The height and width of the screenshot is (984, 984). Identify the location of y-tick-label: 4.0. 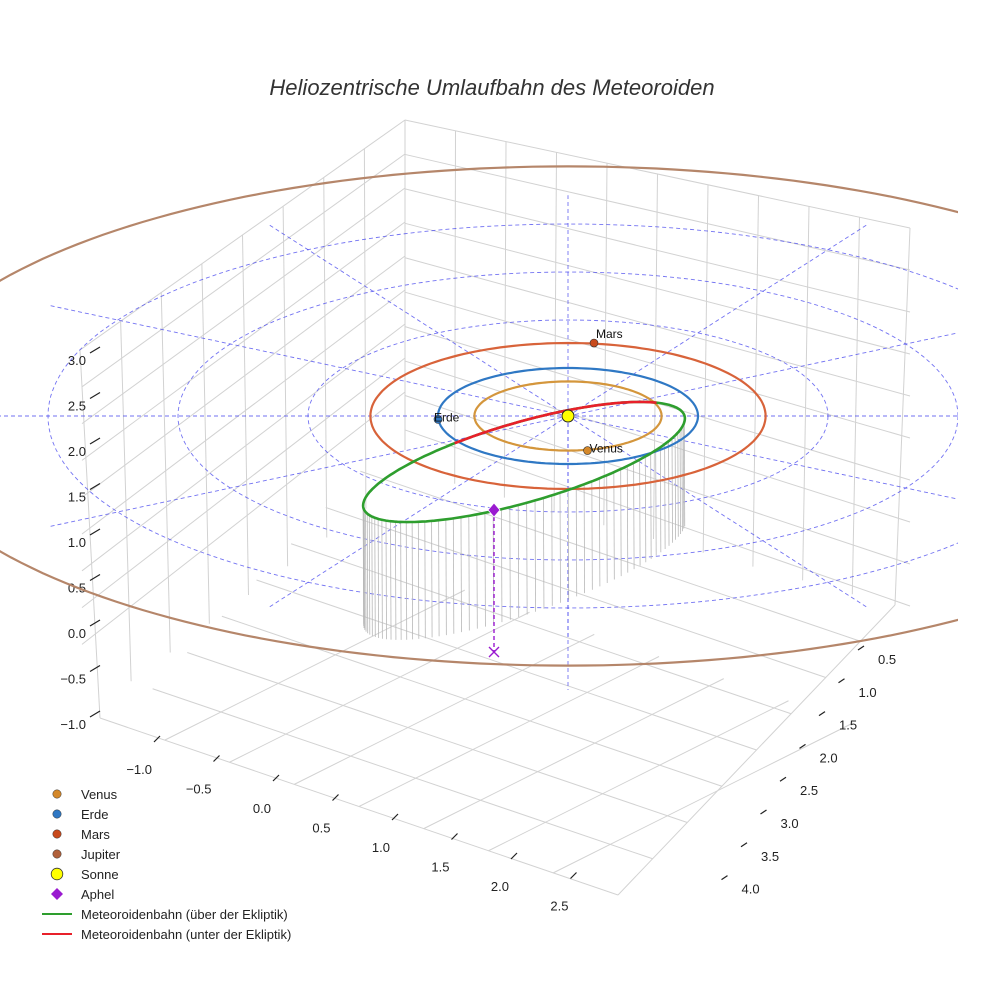
(751, 889).